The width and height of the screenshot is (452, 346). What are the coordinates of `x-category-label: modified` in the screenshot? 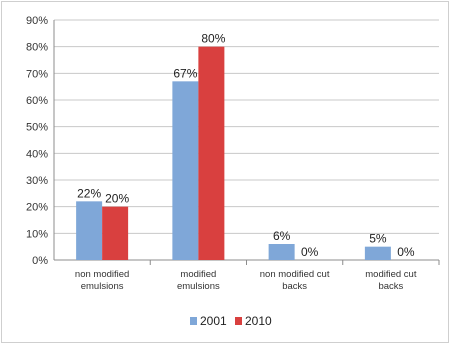 It's located at (198, 274).